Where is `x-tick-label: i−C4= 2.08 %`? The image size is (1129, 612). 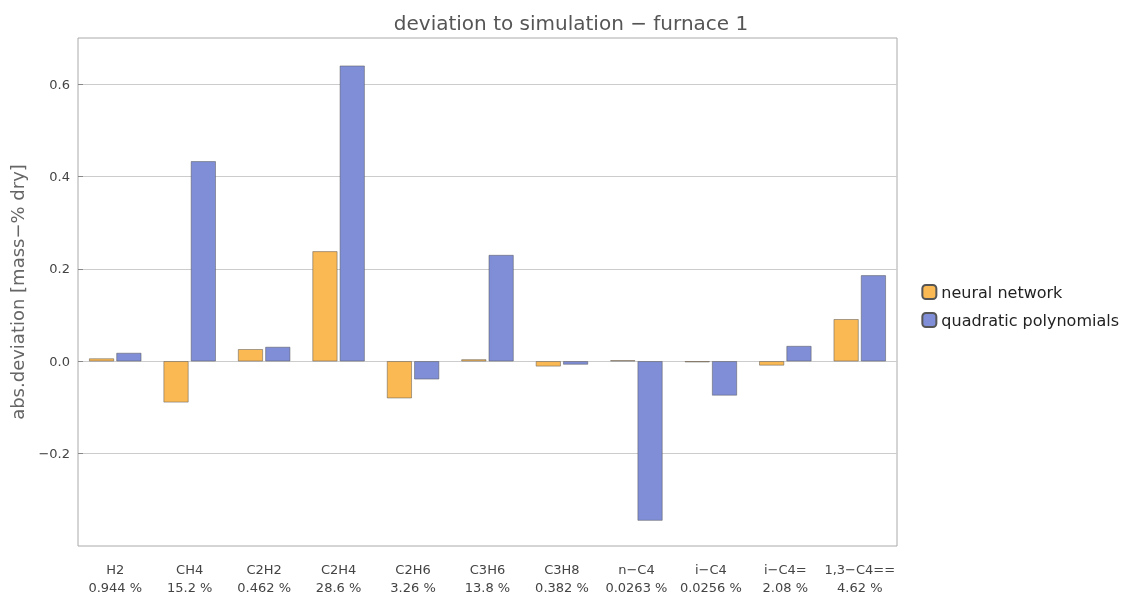
x-tick-label: i−C4= 2.08 % is located at coordinates (785, 578).